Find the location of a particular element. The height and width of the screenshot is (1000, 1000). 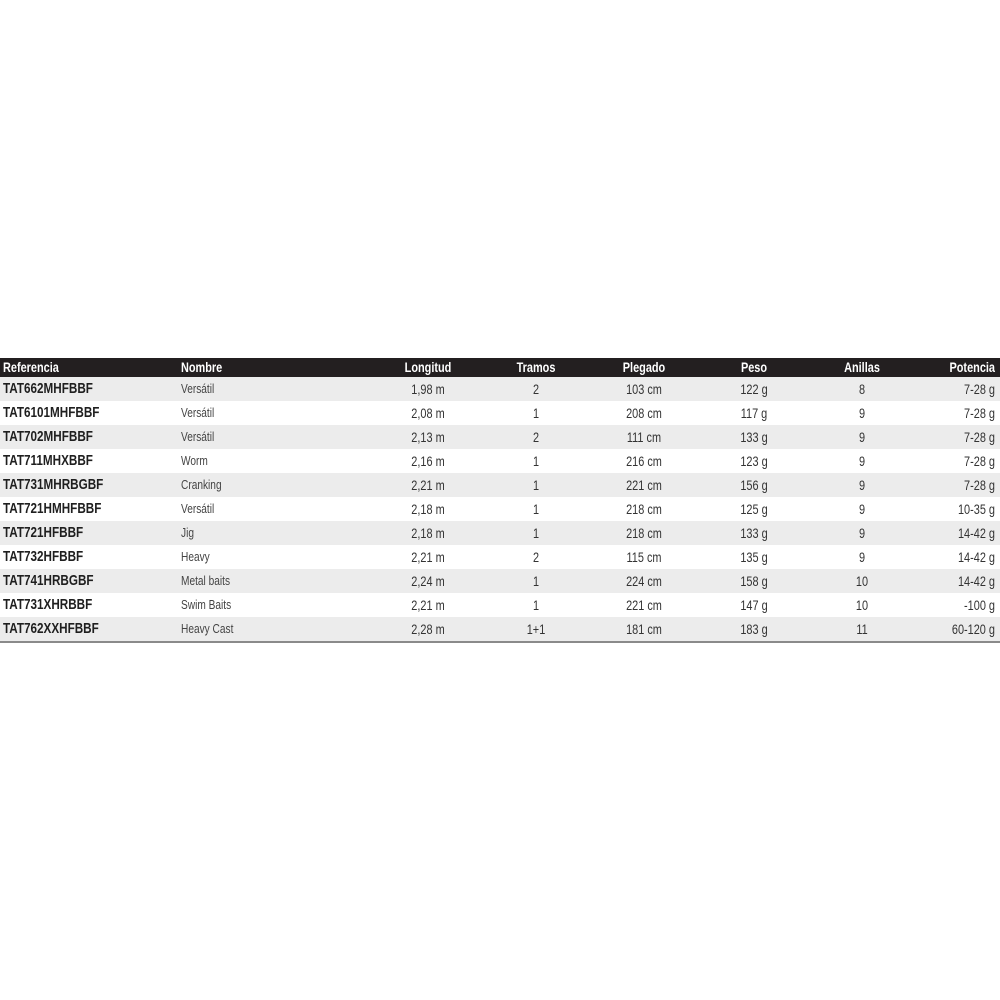

cell-peso: 156 g is located at coordinates (753, 485).